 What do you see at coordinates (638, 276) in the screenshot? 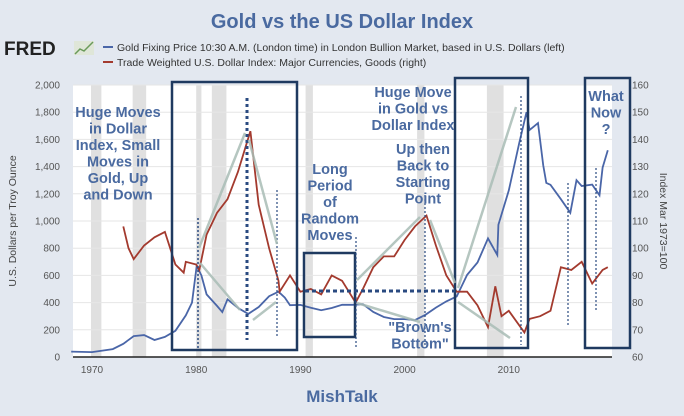
I see `y-tick-right: 90` at bounding box center [638, 276].